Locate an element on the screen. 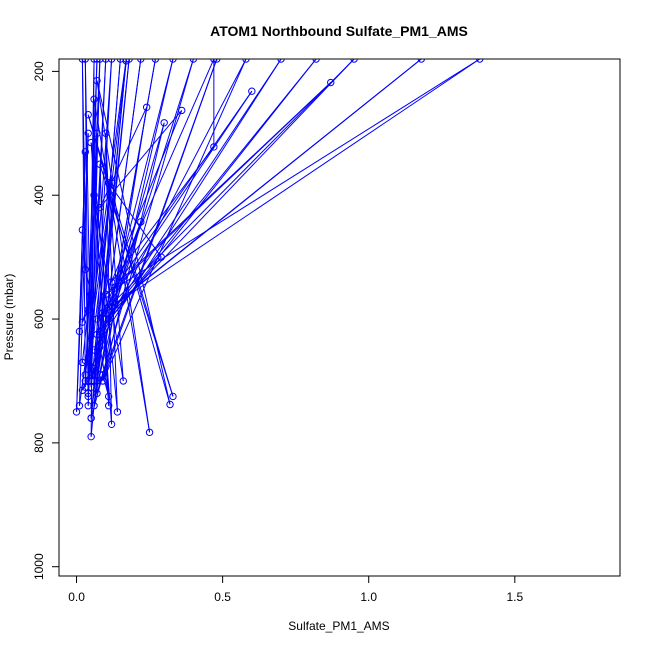  y-tick-label: 600 is located at coordinates (39, 319).